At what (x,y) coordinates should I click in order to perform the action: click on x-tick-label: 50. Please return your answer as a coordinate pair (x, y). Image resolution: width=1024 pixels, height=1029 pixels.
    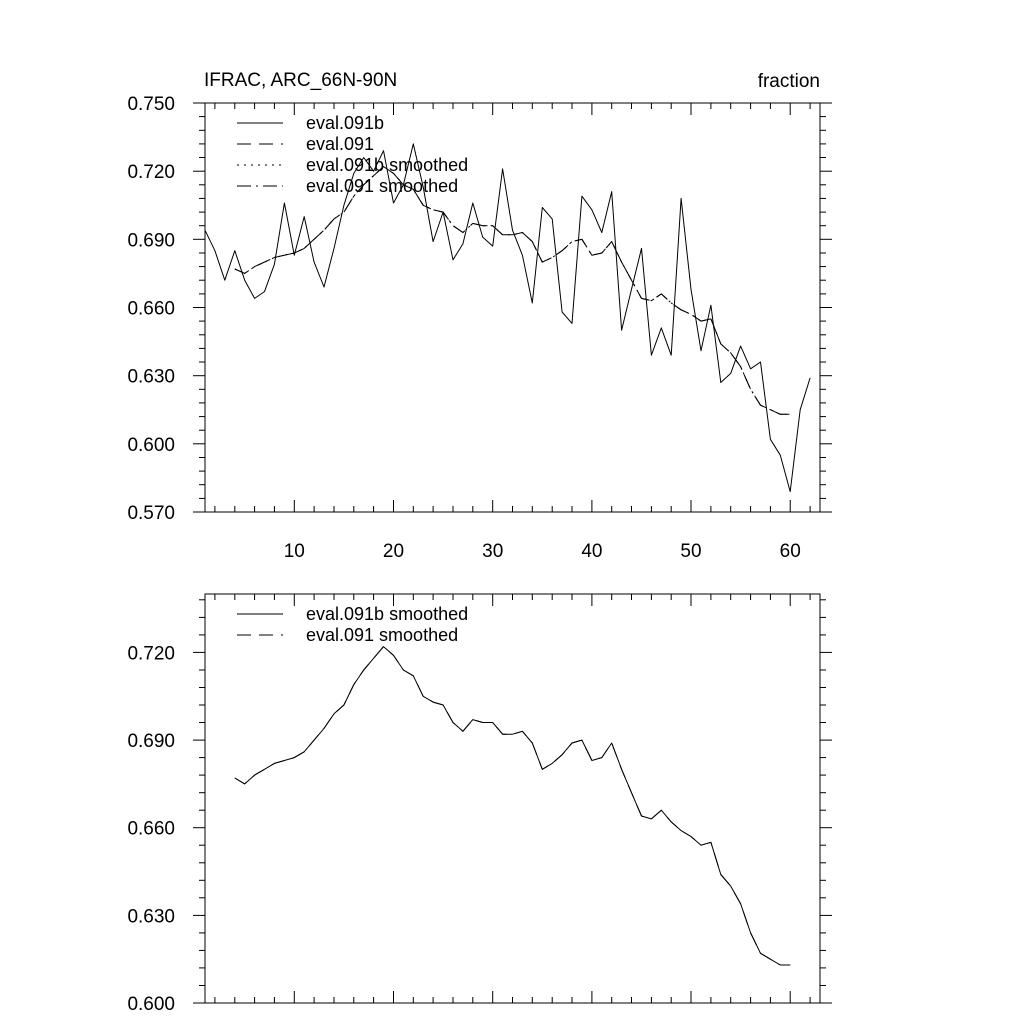
    Looking at the image, I should click on (690, 551).